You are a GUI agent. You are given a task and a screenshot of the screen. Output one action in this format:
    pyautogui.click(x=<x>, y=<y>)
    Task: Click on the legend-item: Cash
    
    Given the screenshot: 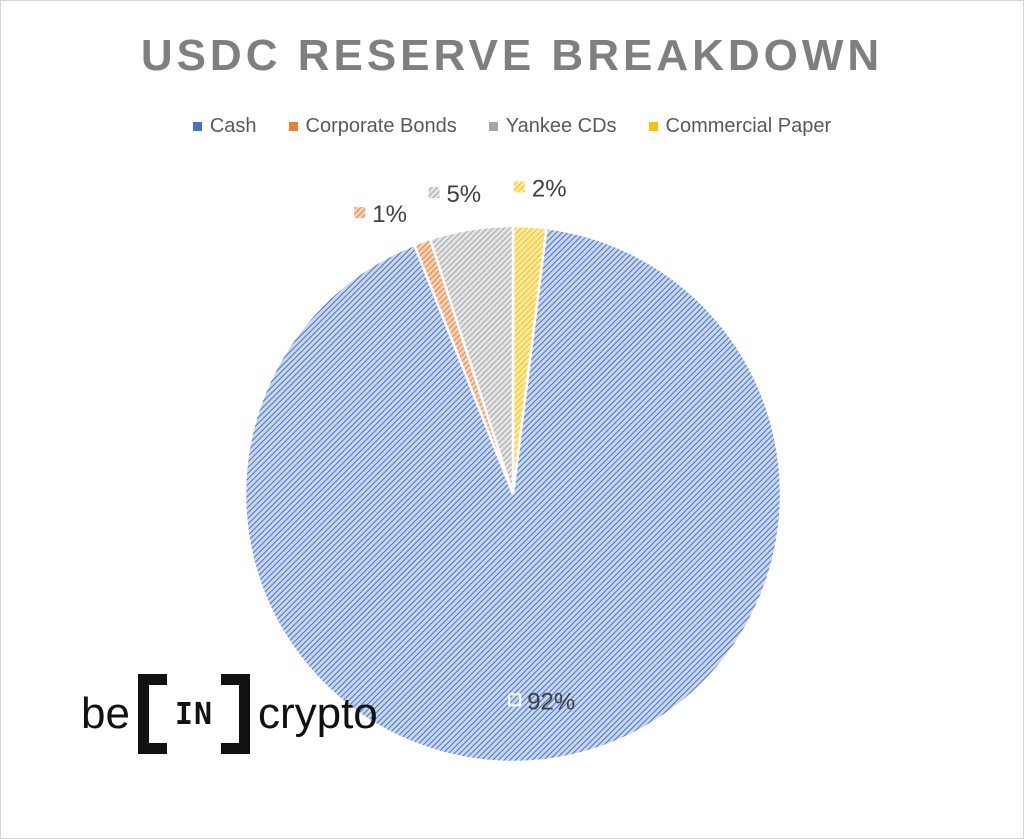 What is the action you would take?
    pyautogui.click(x=224, y=126)
    